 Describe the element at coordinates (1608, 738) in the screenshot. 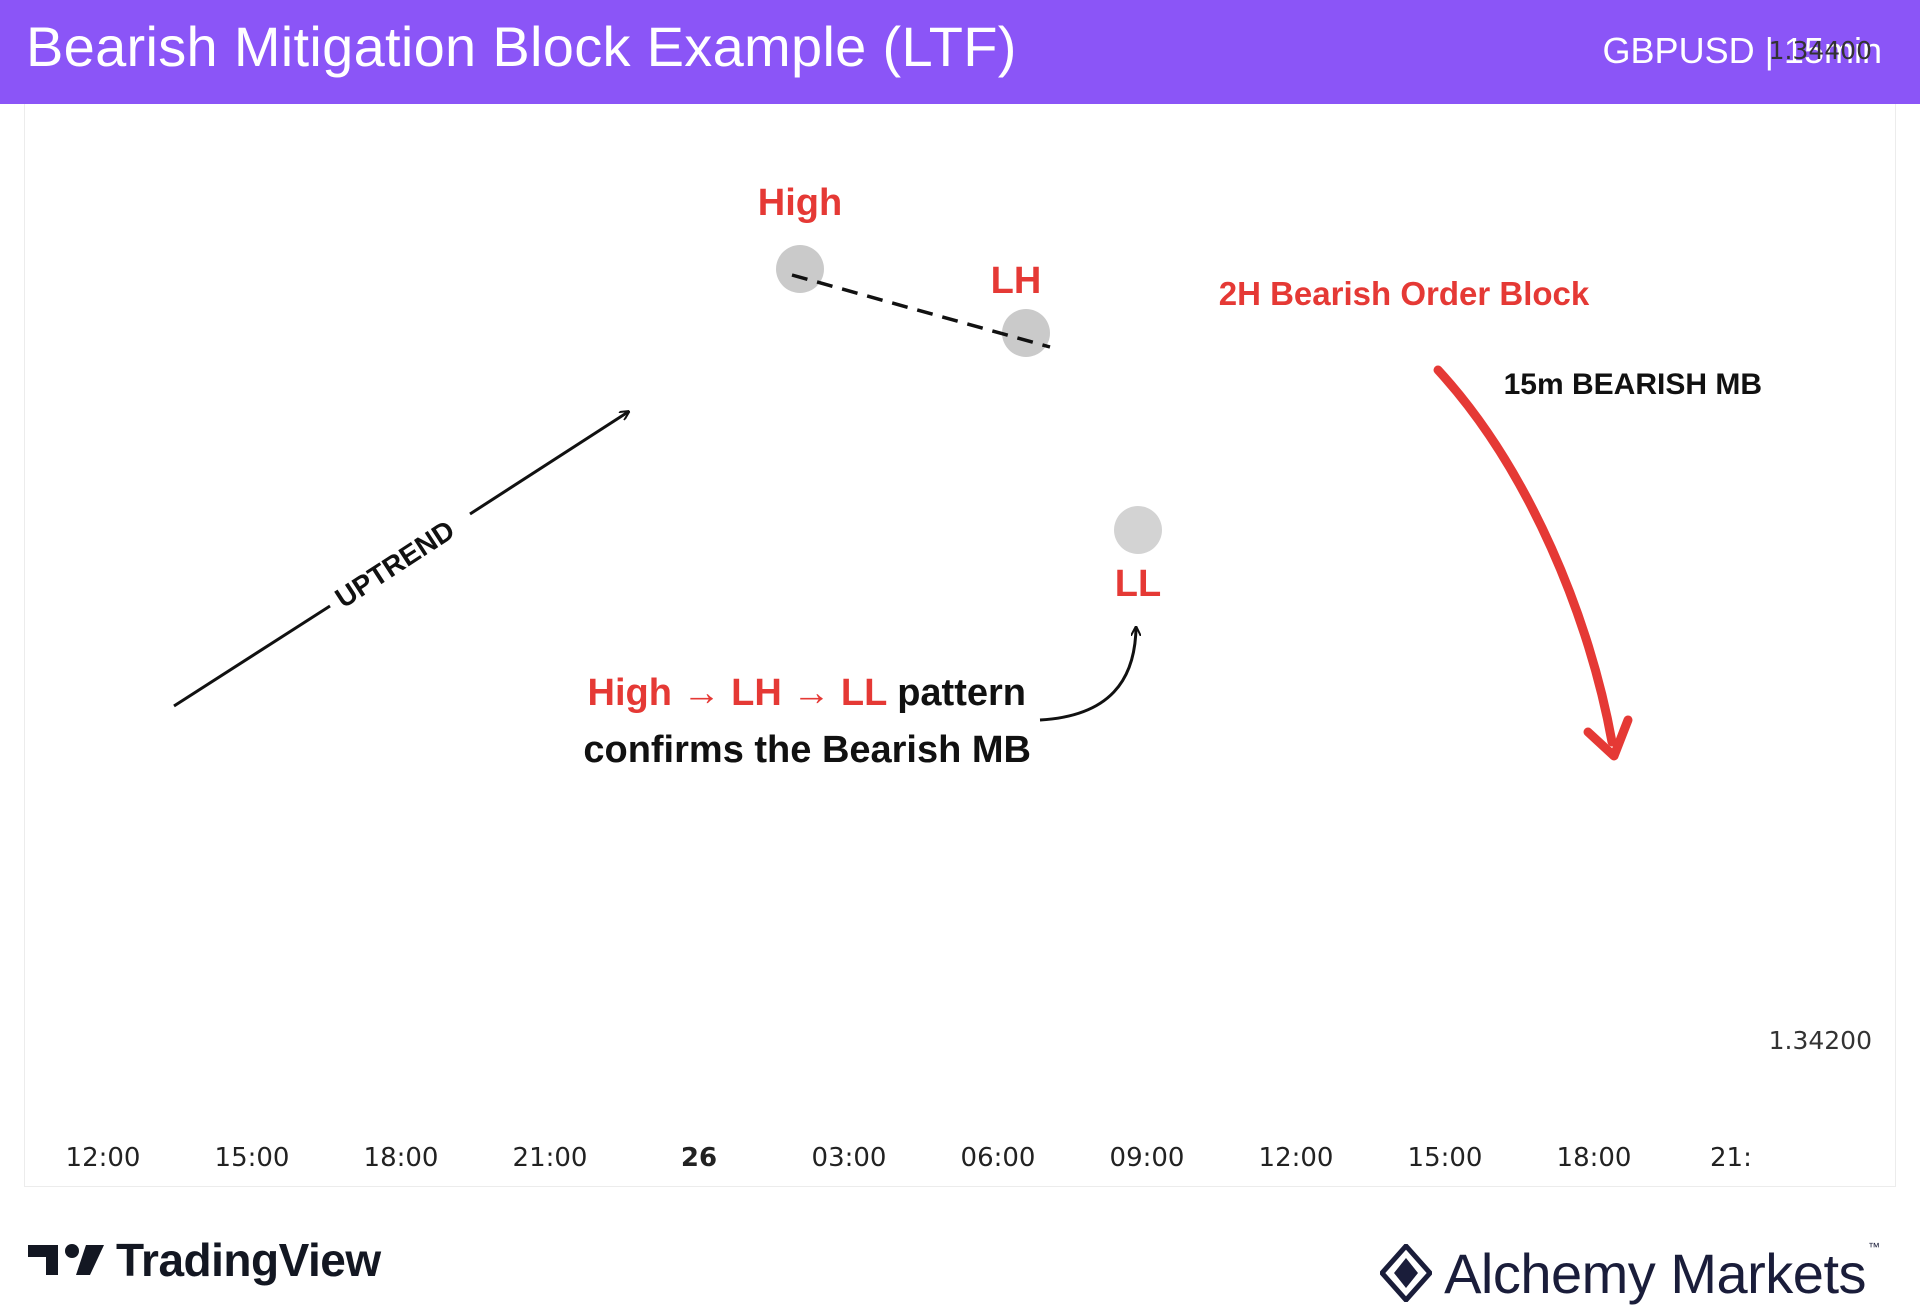

I see `bearish-move-arrowhead` at that location.